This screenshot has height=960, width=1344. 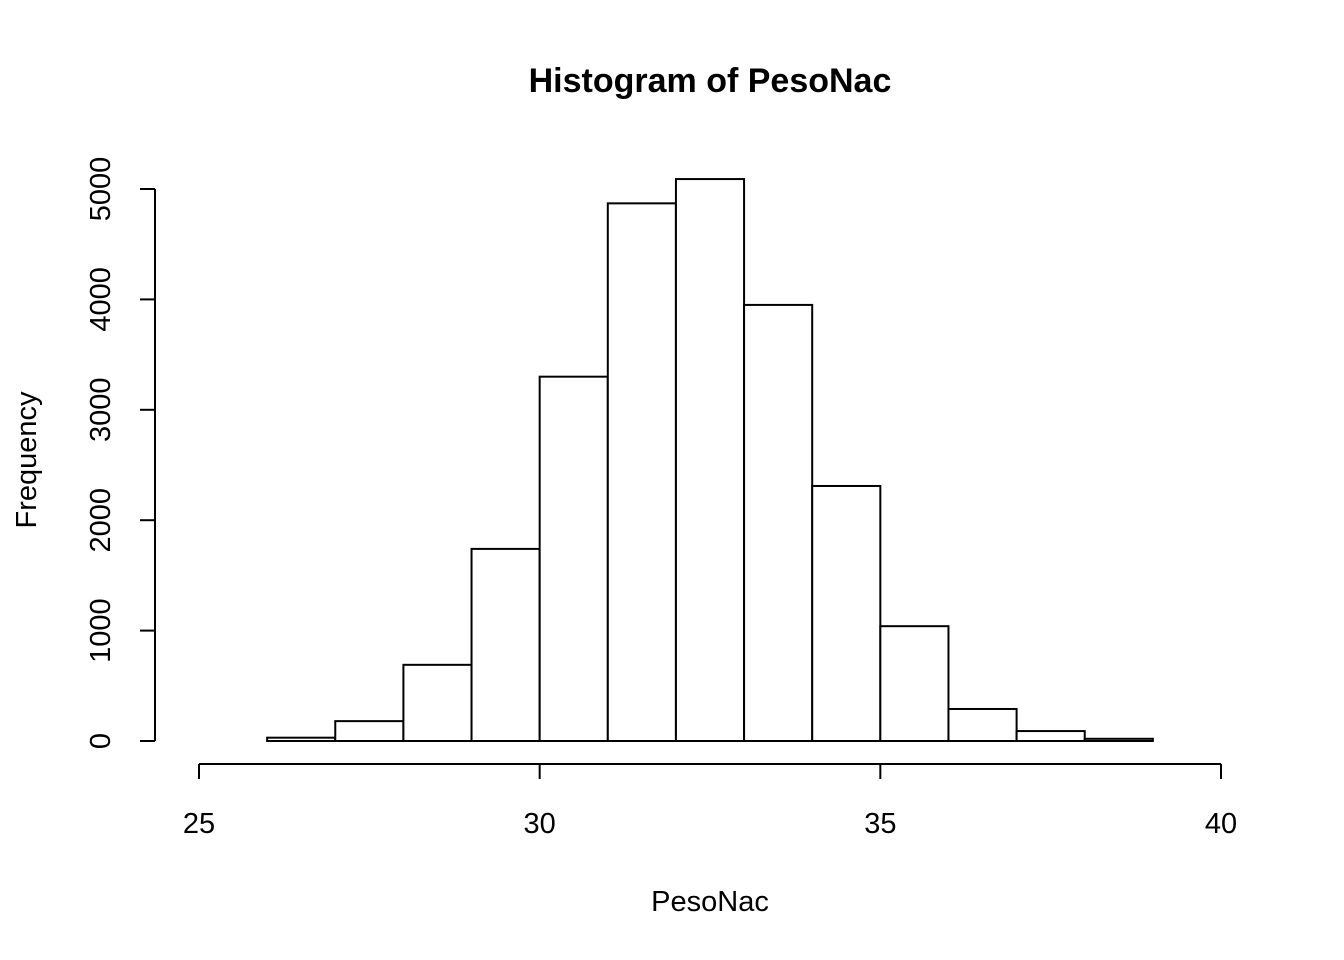 I want to click on x-tick-label: 30, so click(x=540, y=824).